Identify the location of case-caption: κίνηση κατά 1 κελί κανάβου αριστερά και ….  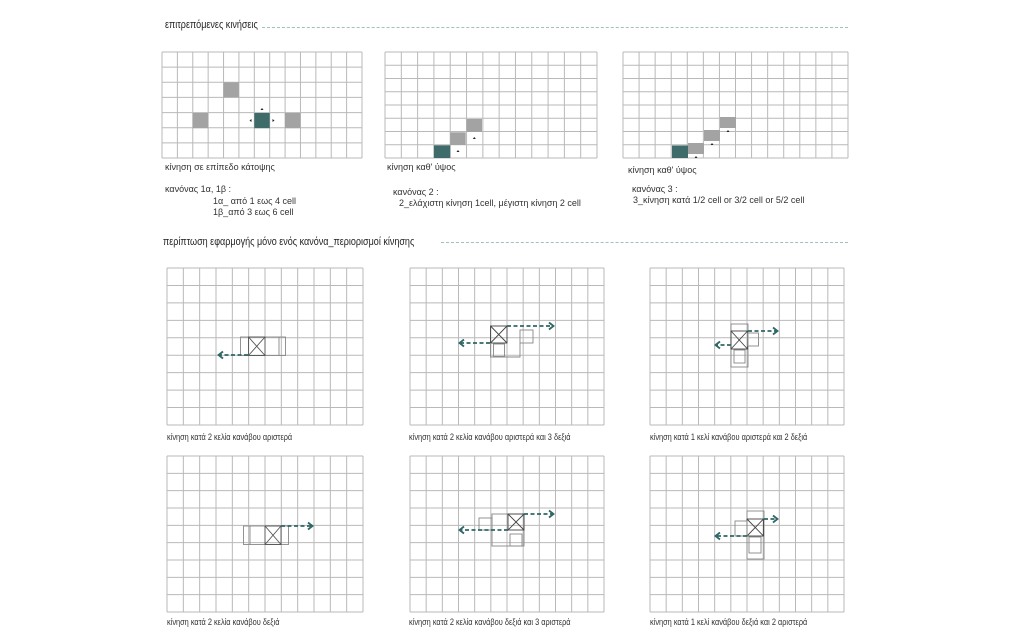
(729, 437).